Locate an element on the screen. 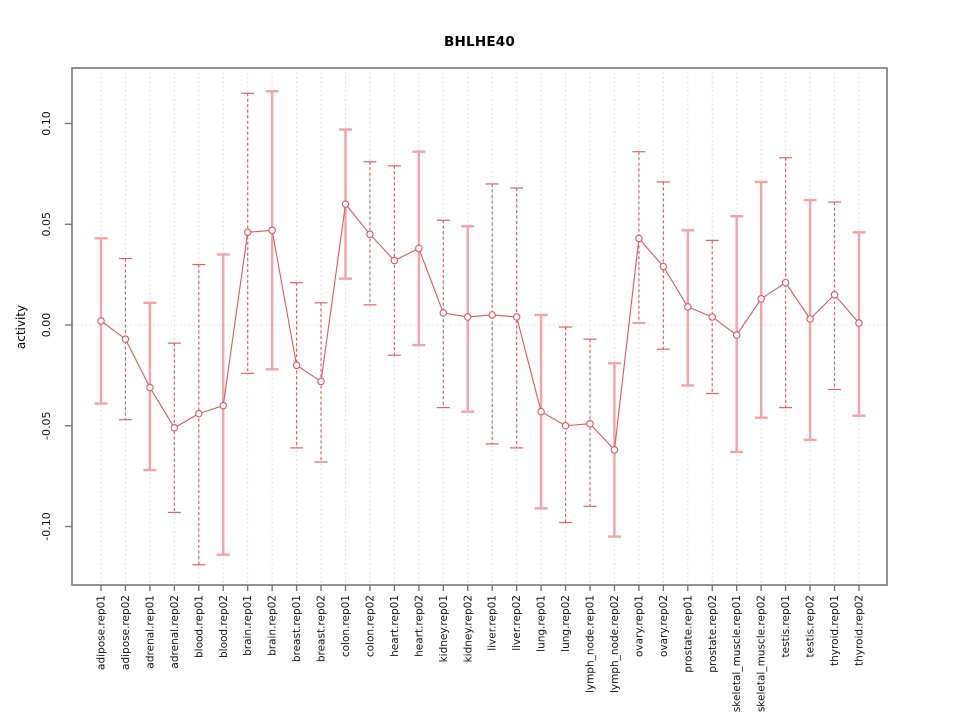 The width and height of the screenshot is (960, 720). x-tick-label: colon.rep02 is located at coordinates (370, 626).